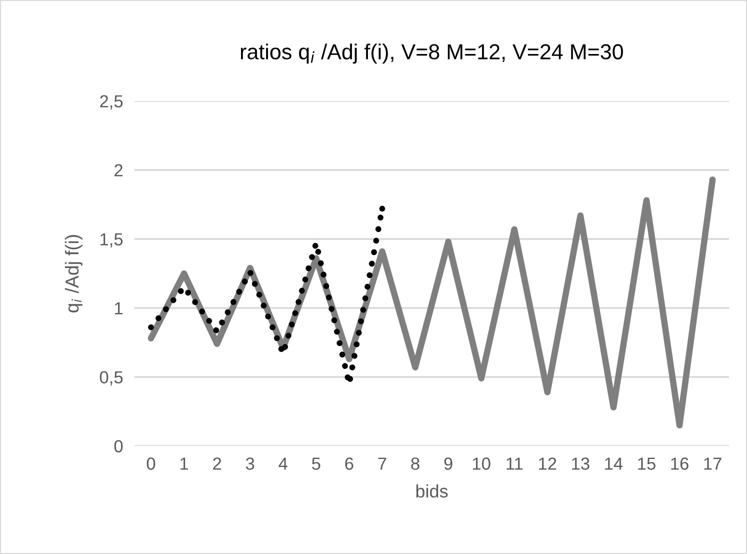 The width and height of the screenshot is (747, 554). I want to click on x-tick-label: 9, so click(448, 464).